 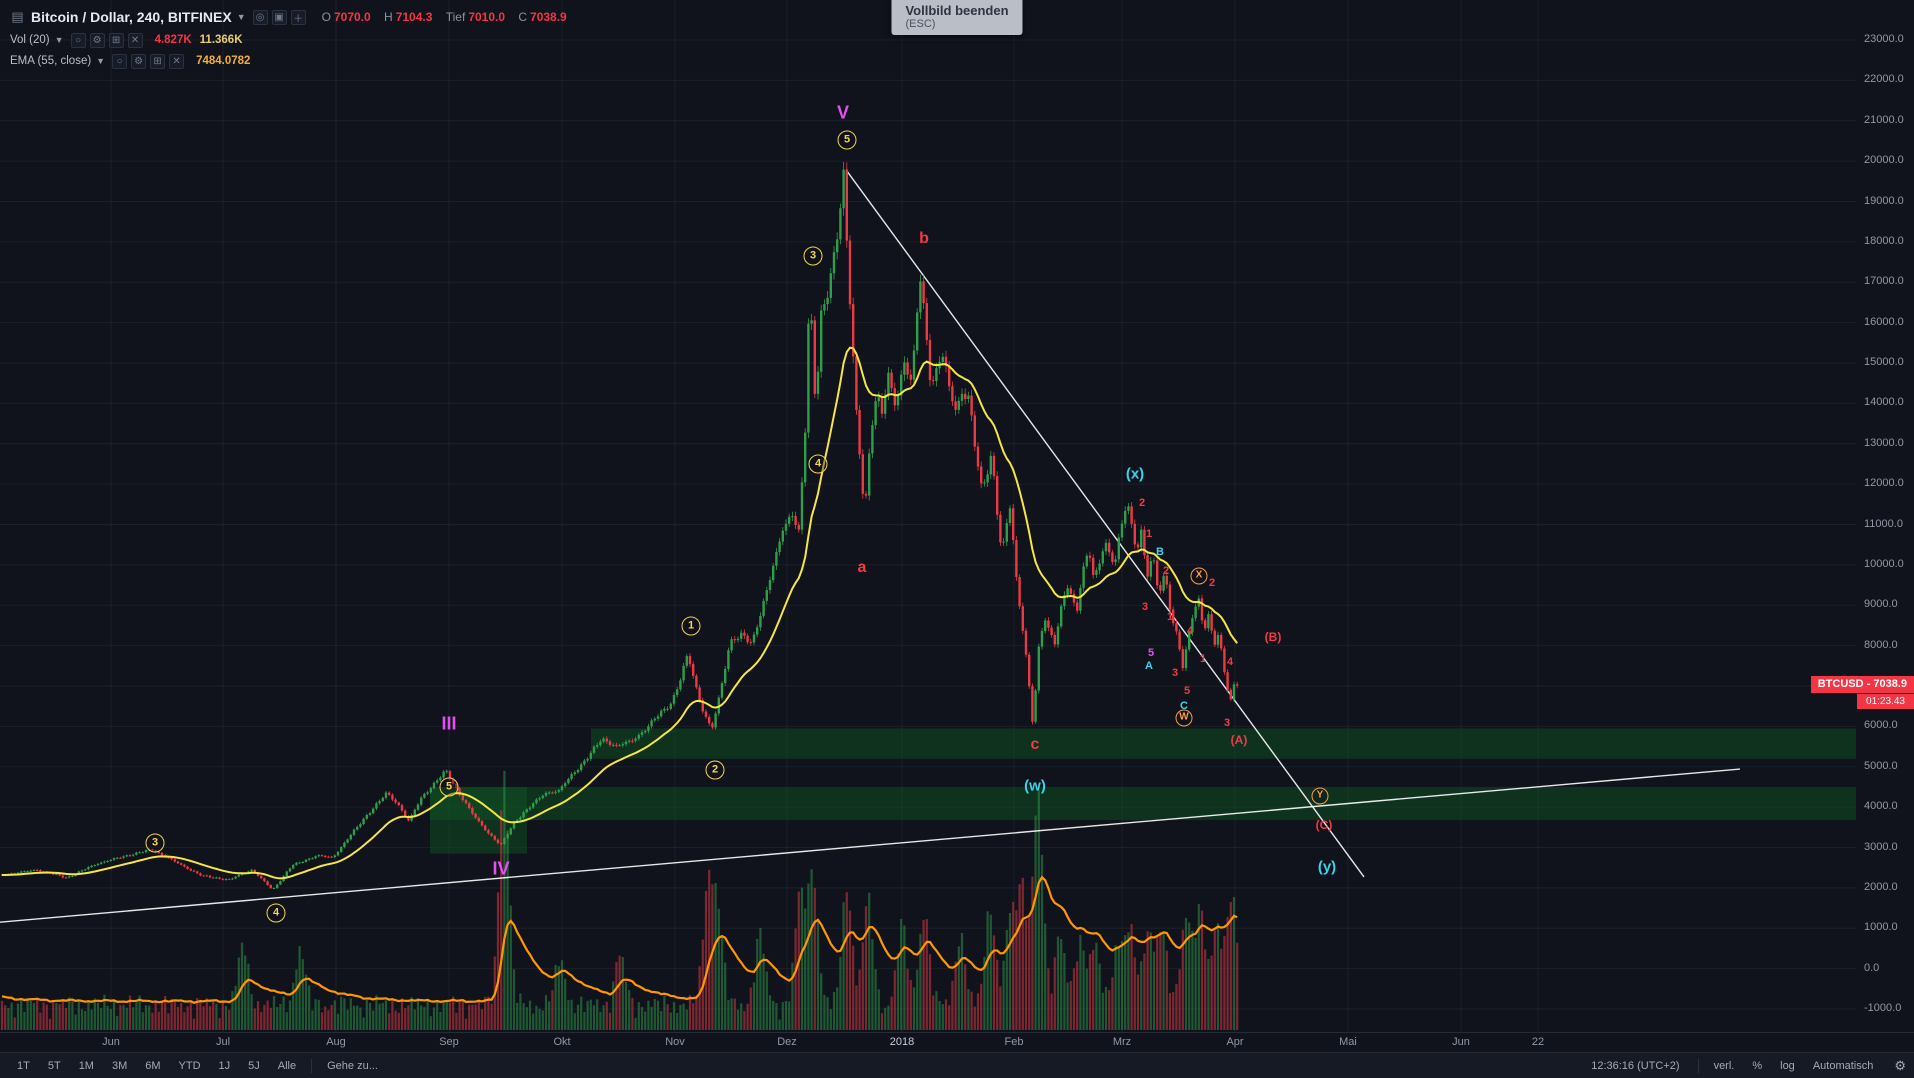 I want to click on range-button-5J: 5J, so click(x=254, y=1066).